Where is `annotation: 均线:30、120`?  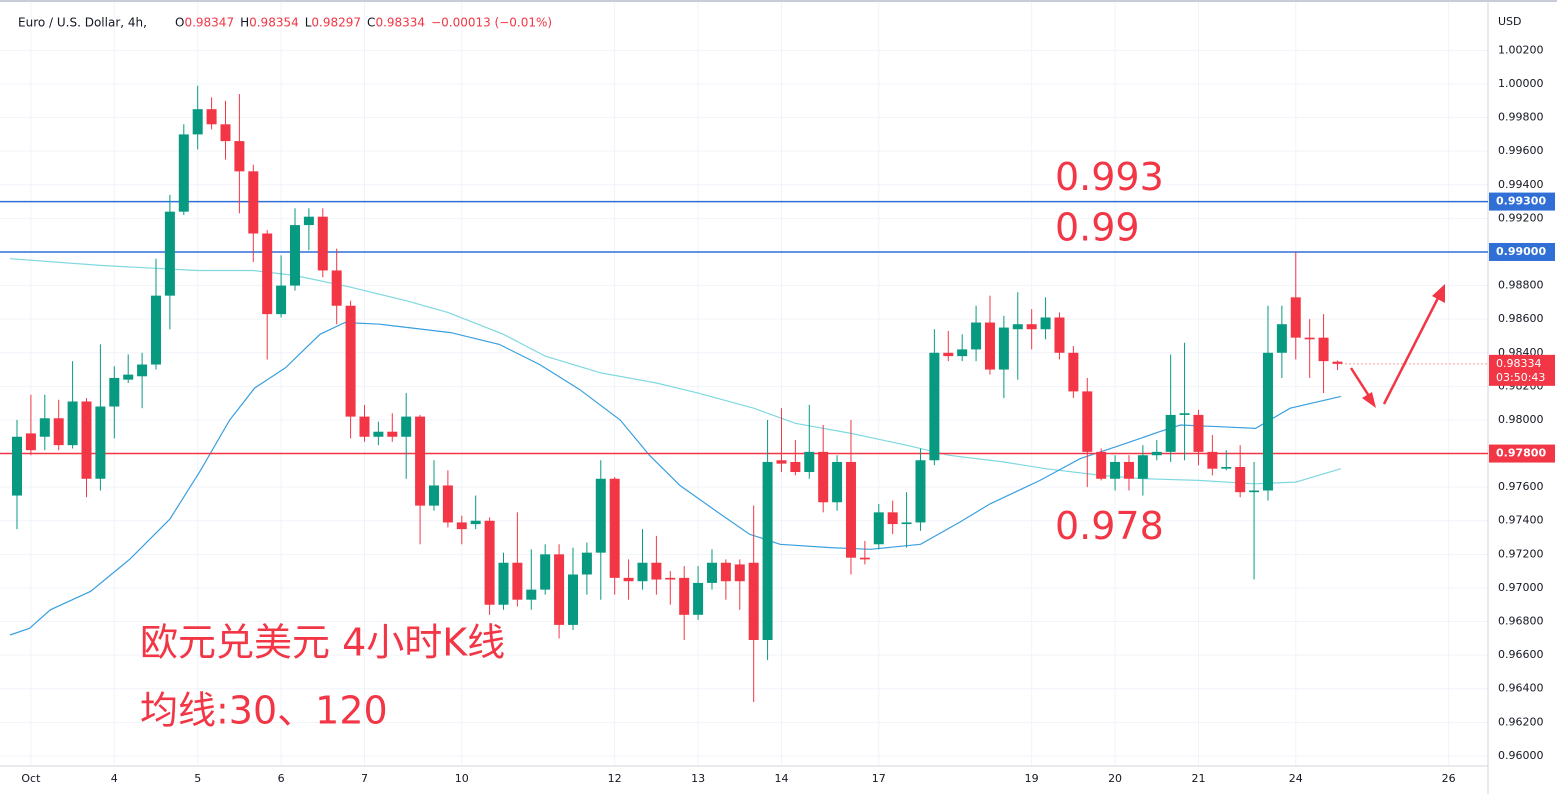
annotation: 均线:30、120 is located at coordinates (264, 711).